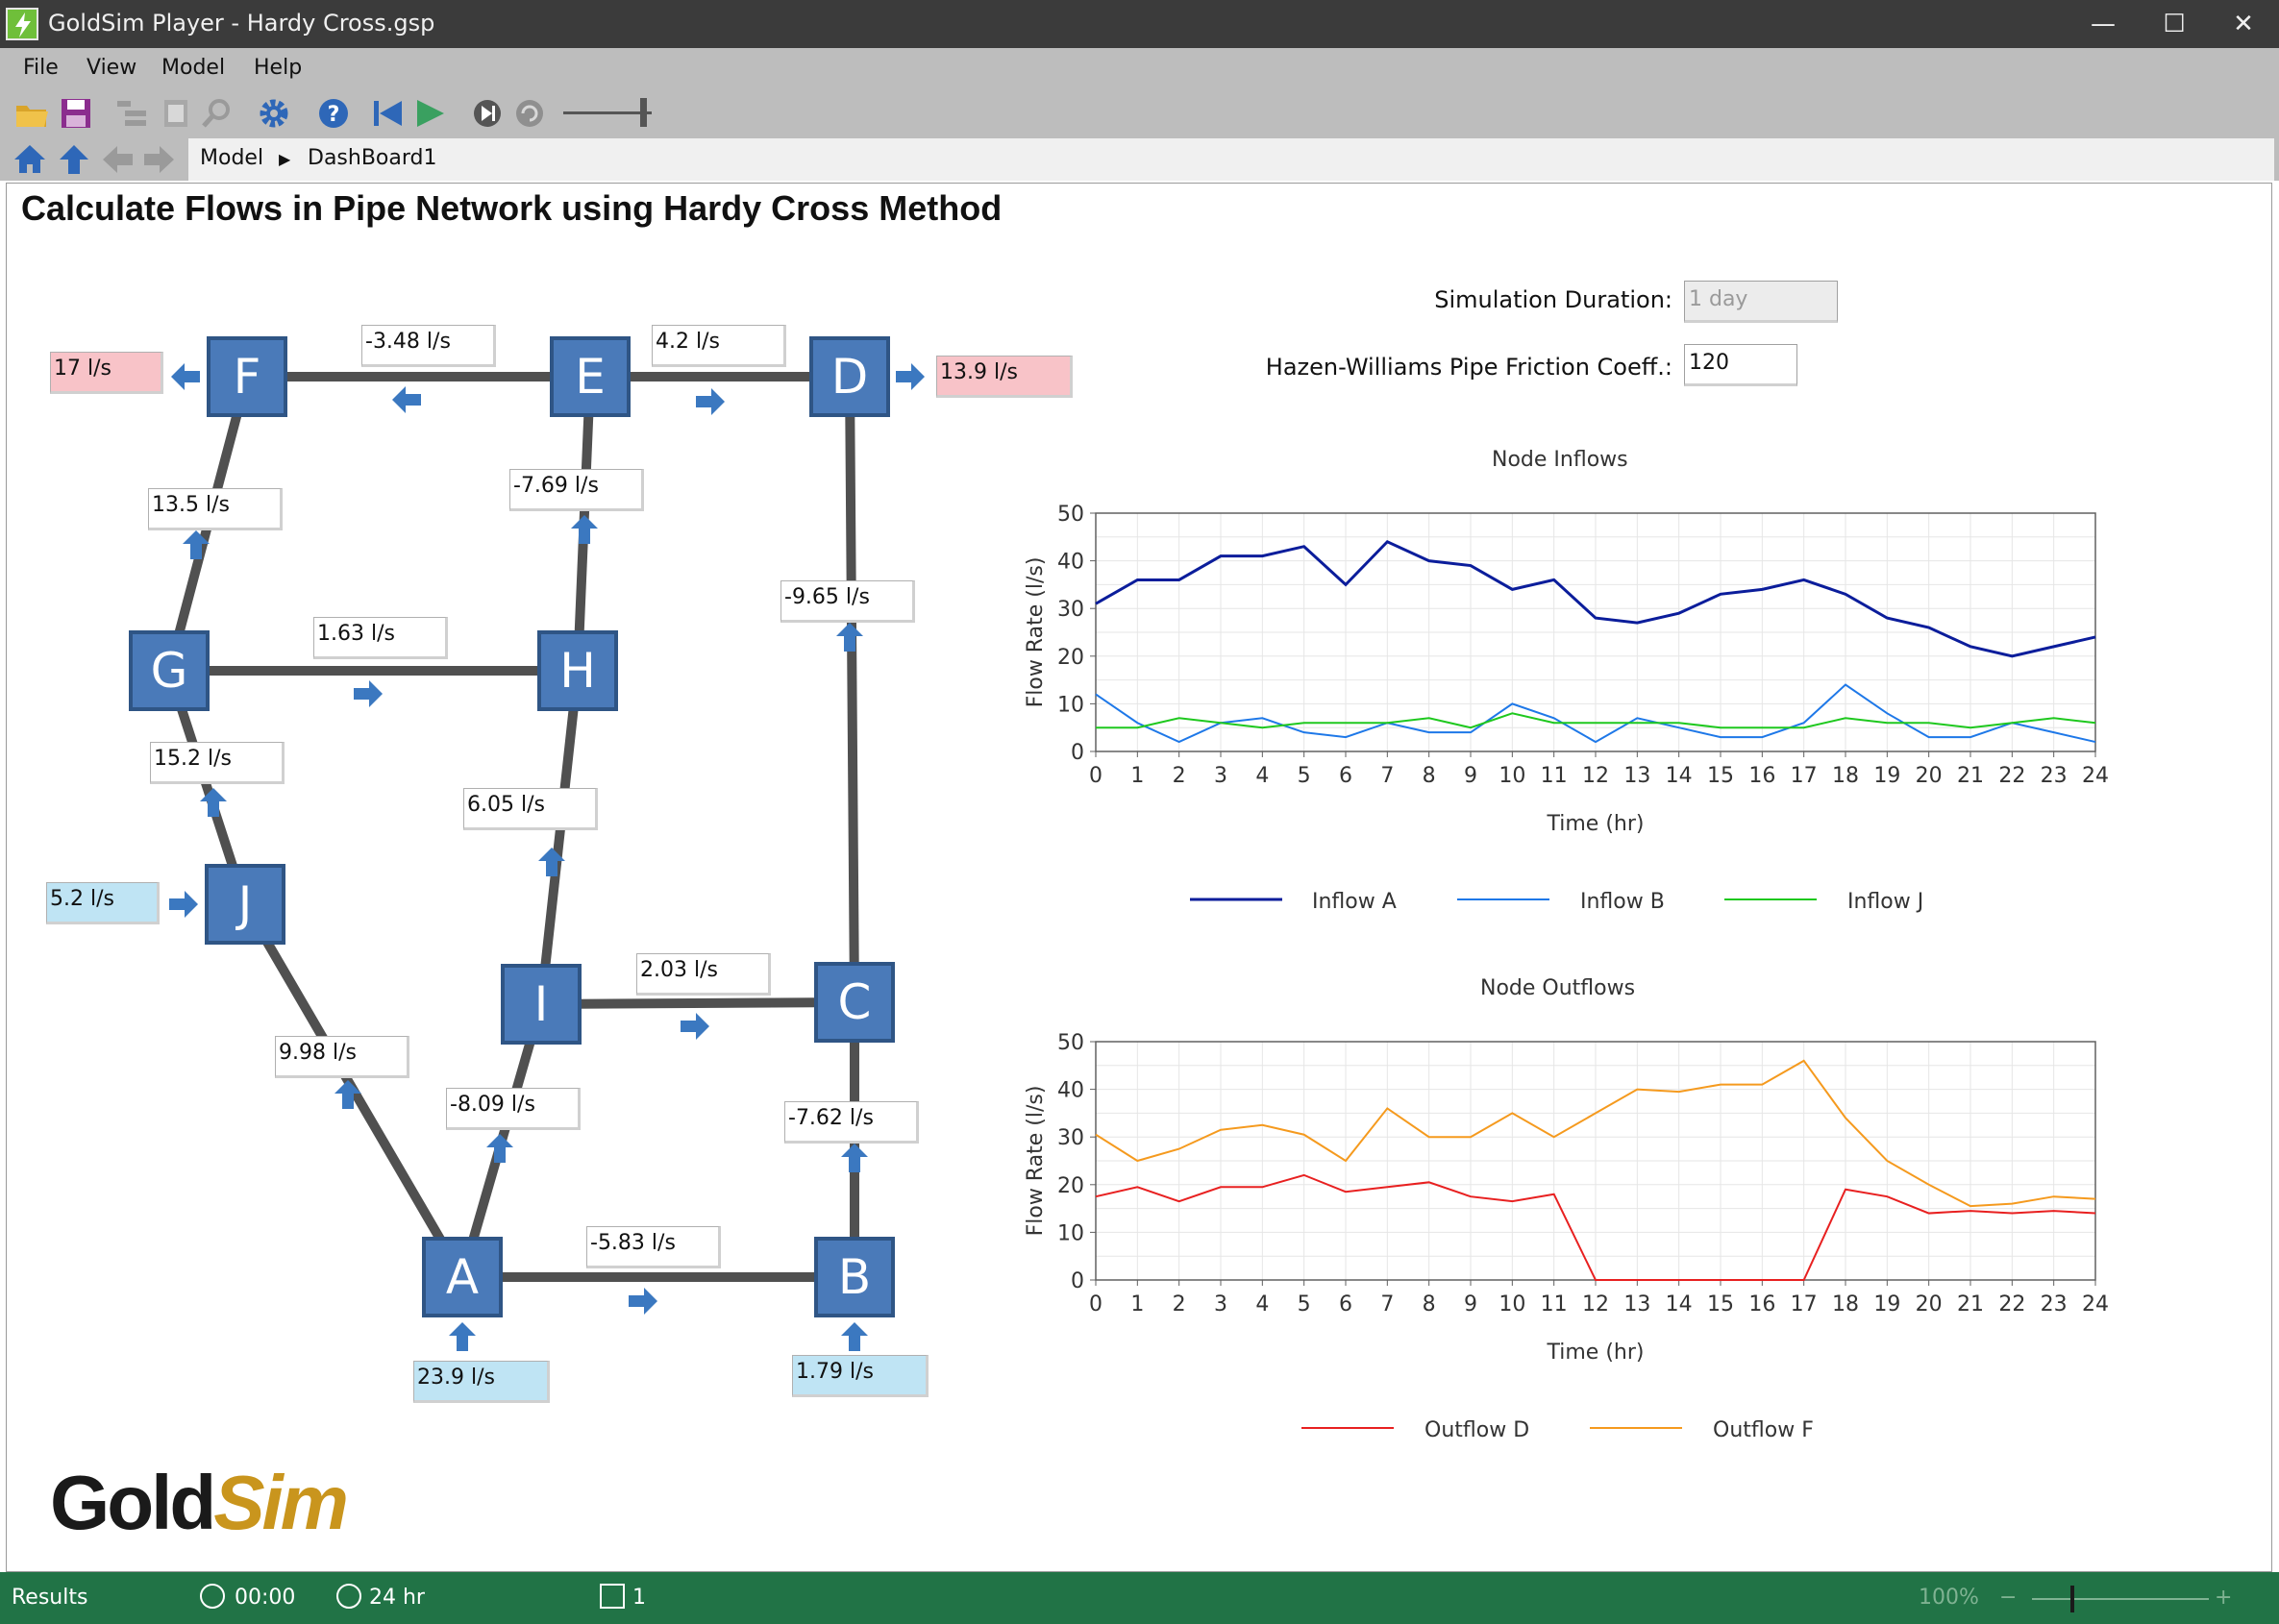 The height and width of the screenshot is (1624, 2279). I want to click on outflows-y-tick-label: 0, so click(1077, 1281).